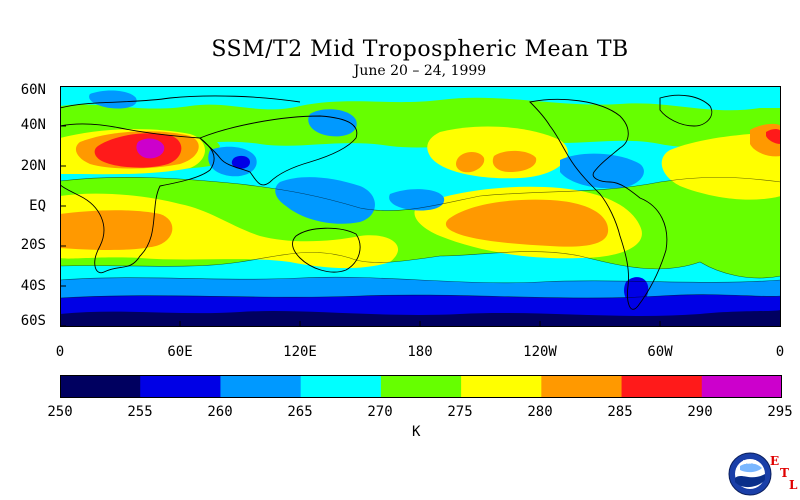  What do you see at coordinates (420, 352) in the screenshot?
I see `lon-label-180: 180` at bounding box center [420, 352].